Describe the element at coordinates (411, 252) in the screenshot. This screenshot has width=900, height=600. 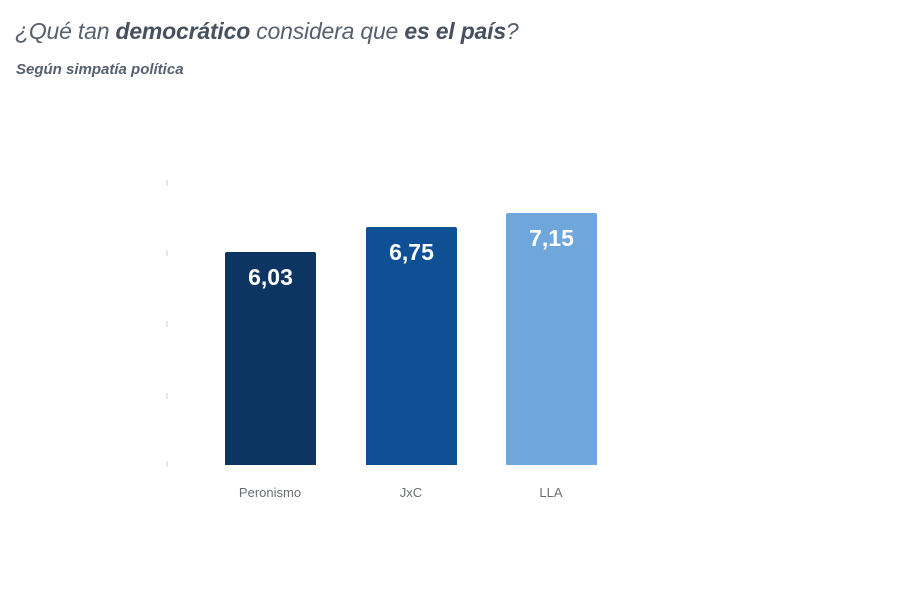
I see `bar-value-label: 6,75` at that location.